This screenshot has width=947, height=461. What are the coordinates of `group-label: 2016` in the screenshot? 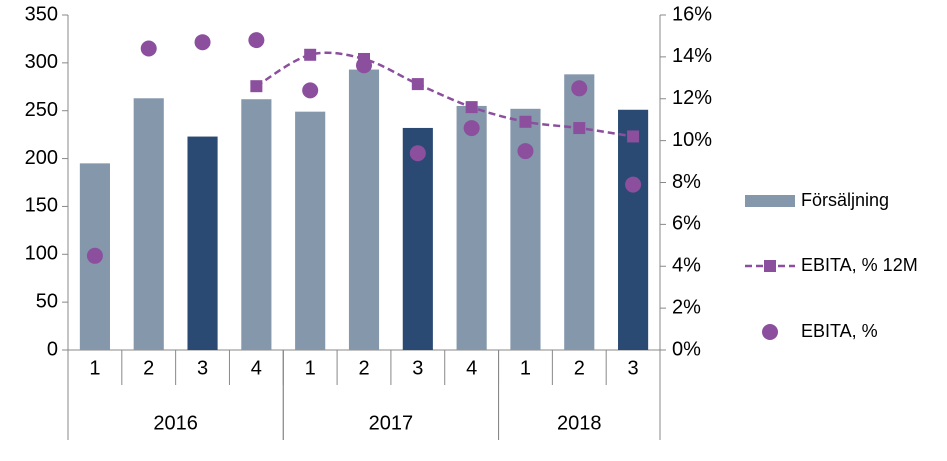 It's located at (175, 423).